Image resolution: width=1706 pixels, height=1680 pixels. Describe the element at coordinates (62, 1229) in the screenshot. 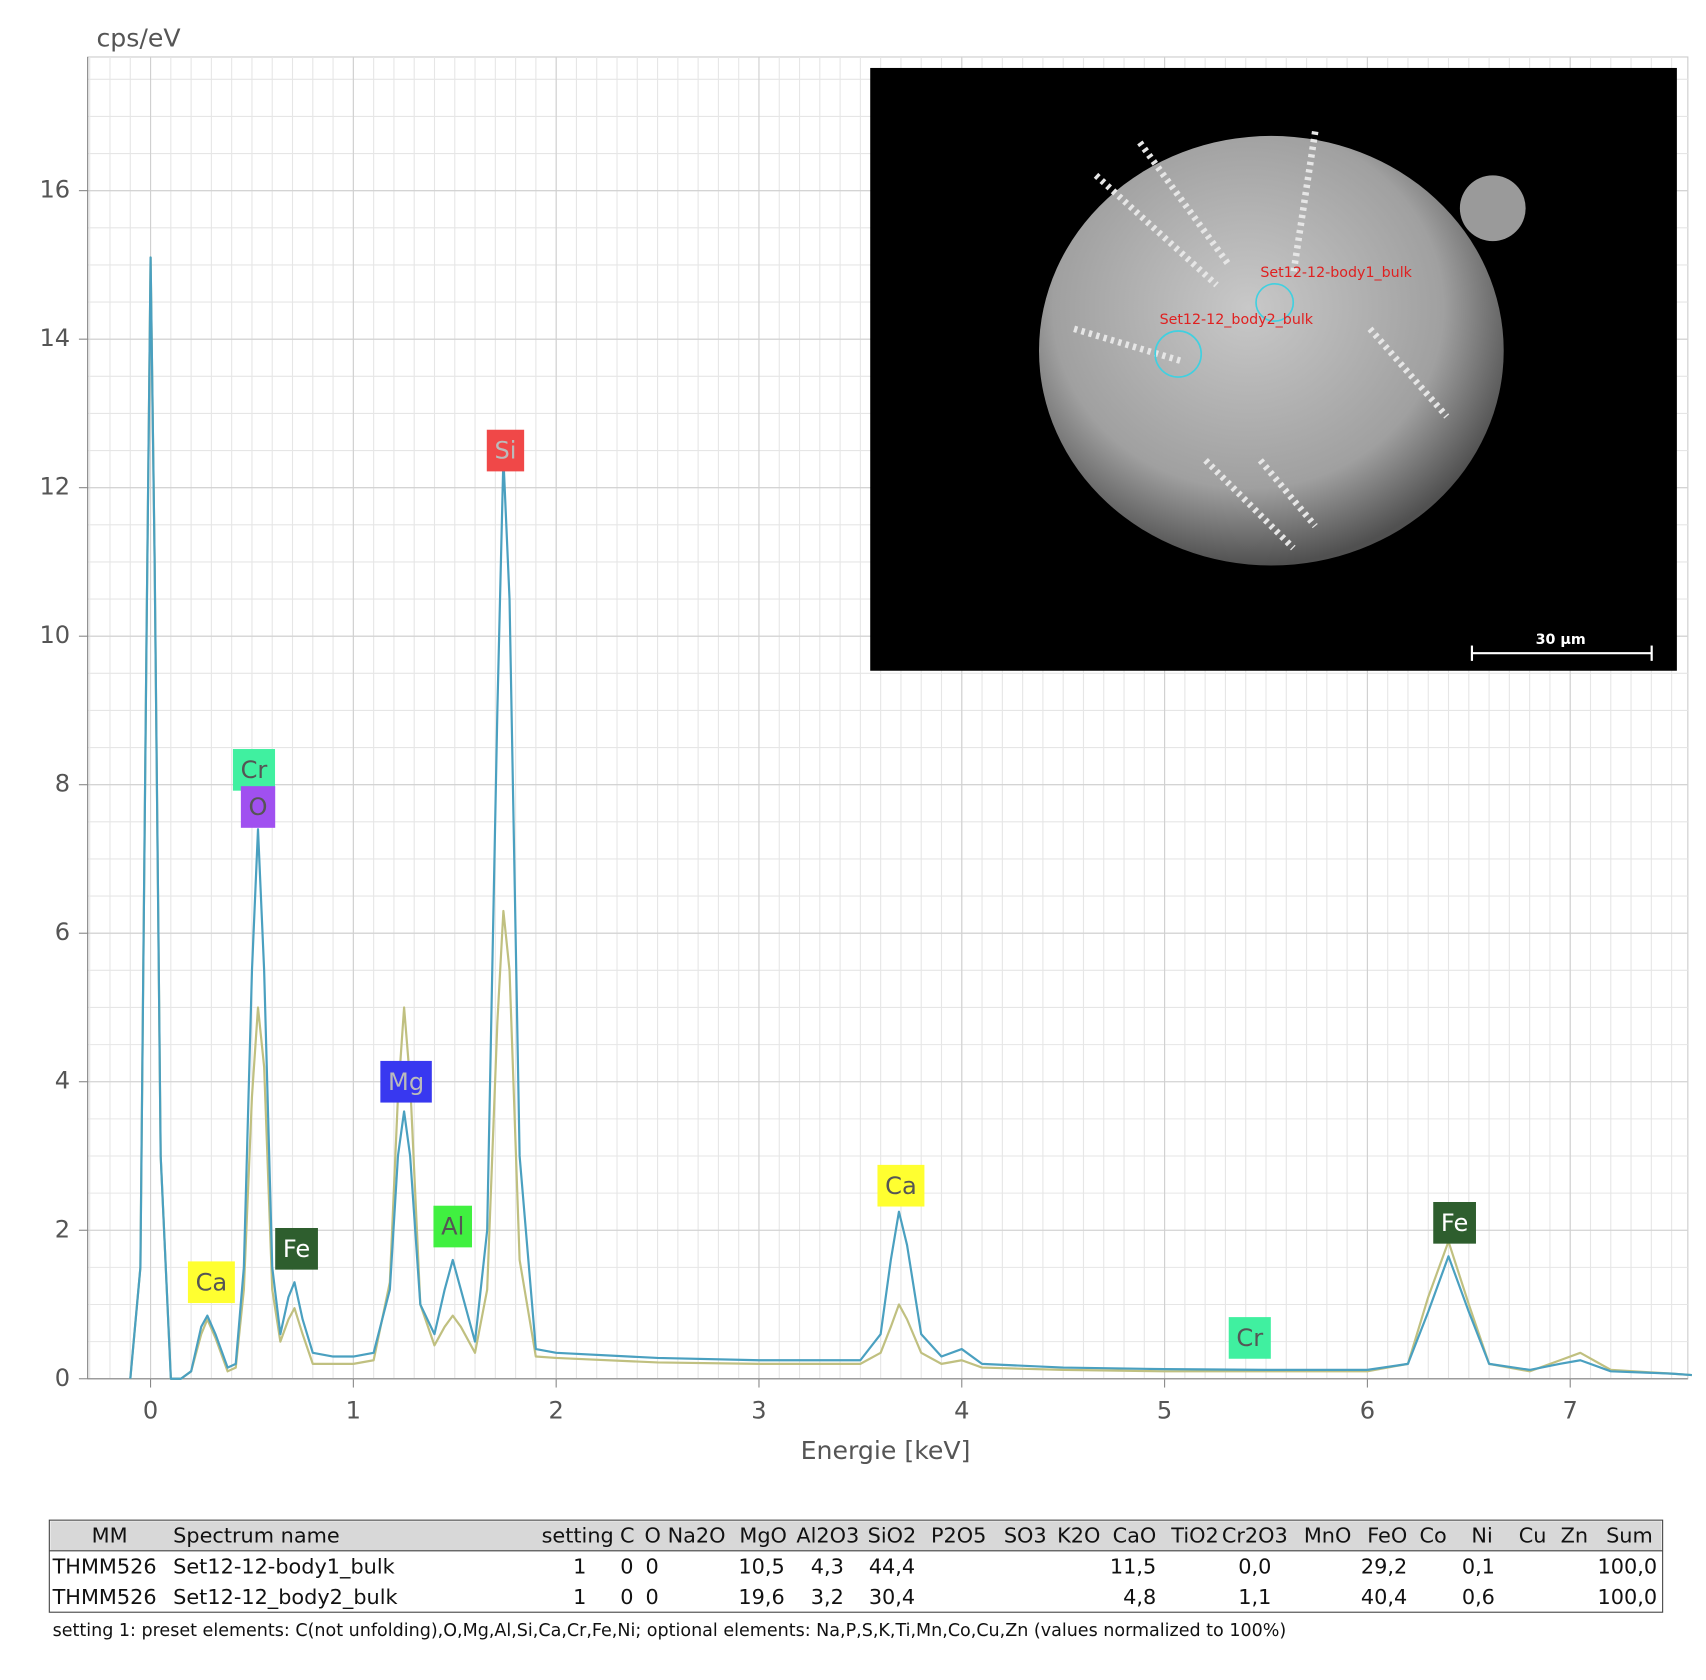

I see `y-tick-label: 2` at that location.